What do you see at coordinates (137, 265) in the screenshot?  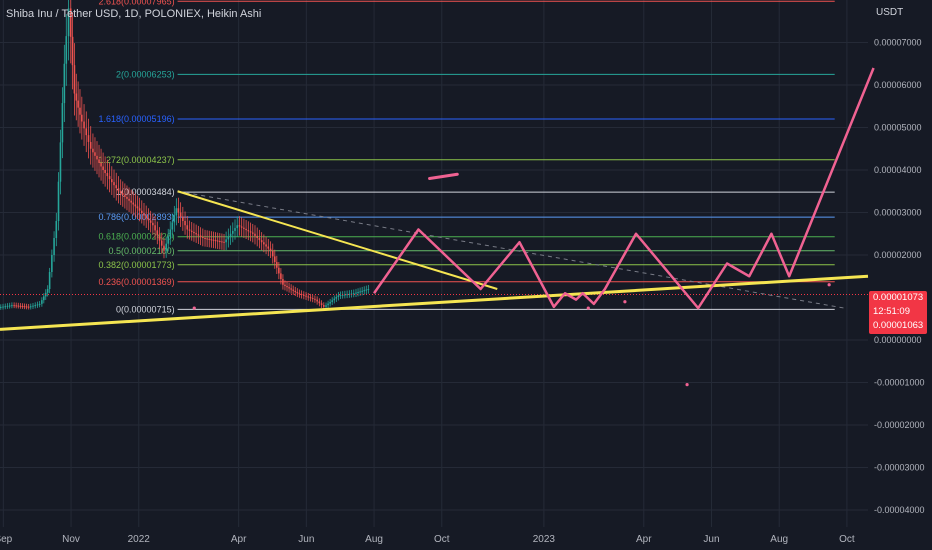 I see `fib-level-label: 0.382(0.00001773)` at bounding box center [137, 265].